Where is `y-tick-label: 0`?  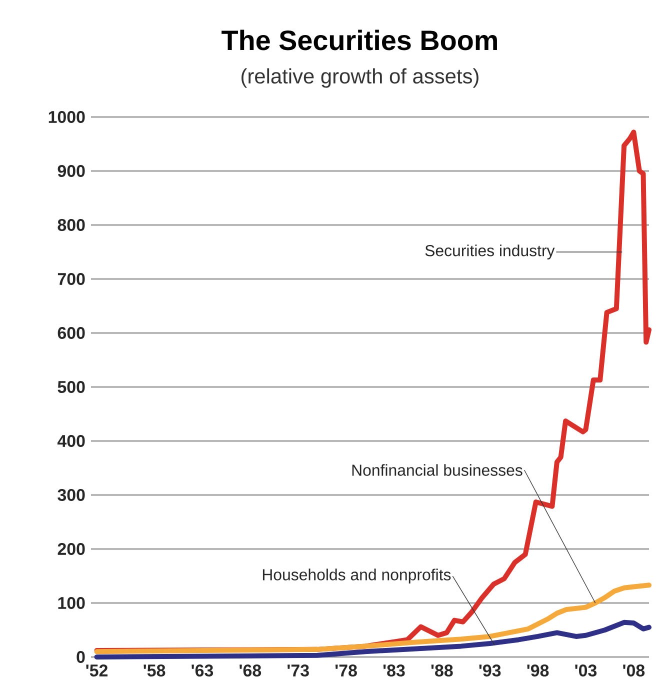 y-tick-label: 0 is located at coordinates (80, 656).